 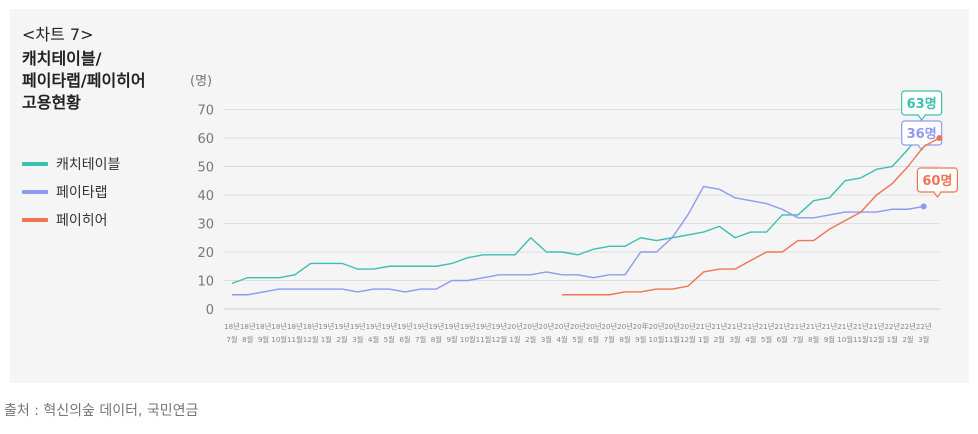 What do you see at coordinates (82, 193) in the screenshot?
I see `legend-label: 페이타랩` at bounding box center [82, 193].